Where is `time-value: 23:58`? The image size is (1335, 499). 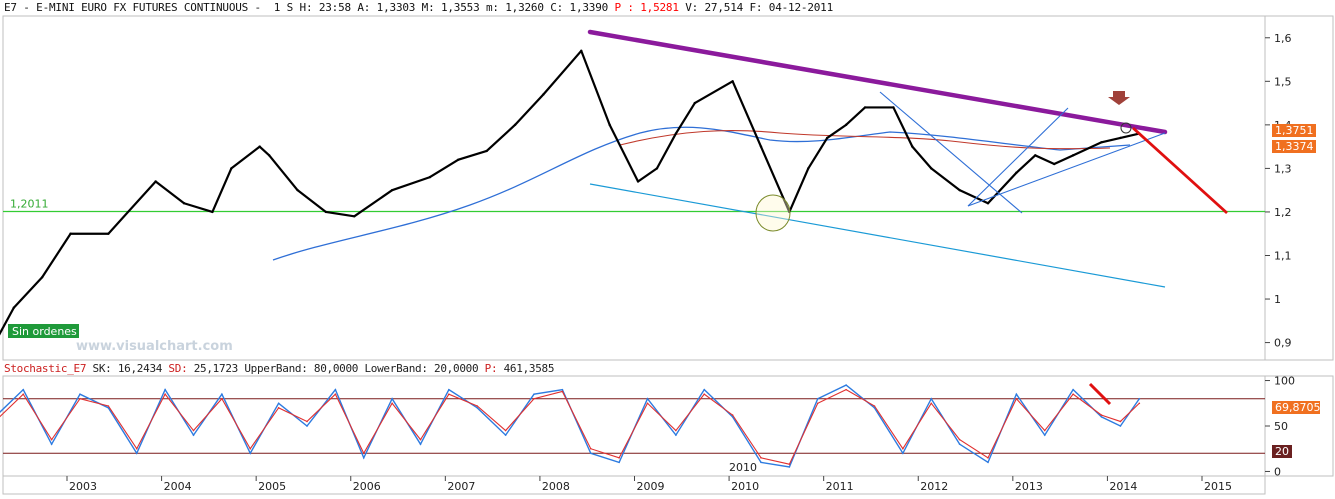
time-value: 23:58 is located at coordinates (334, 7).